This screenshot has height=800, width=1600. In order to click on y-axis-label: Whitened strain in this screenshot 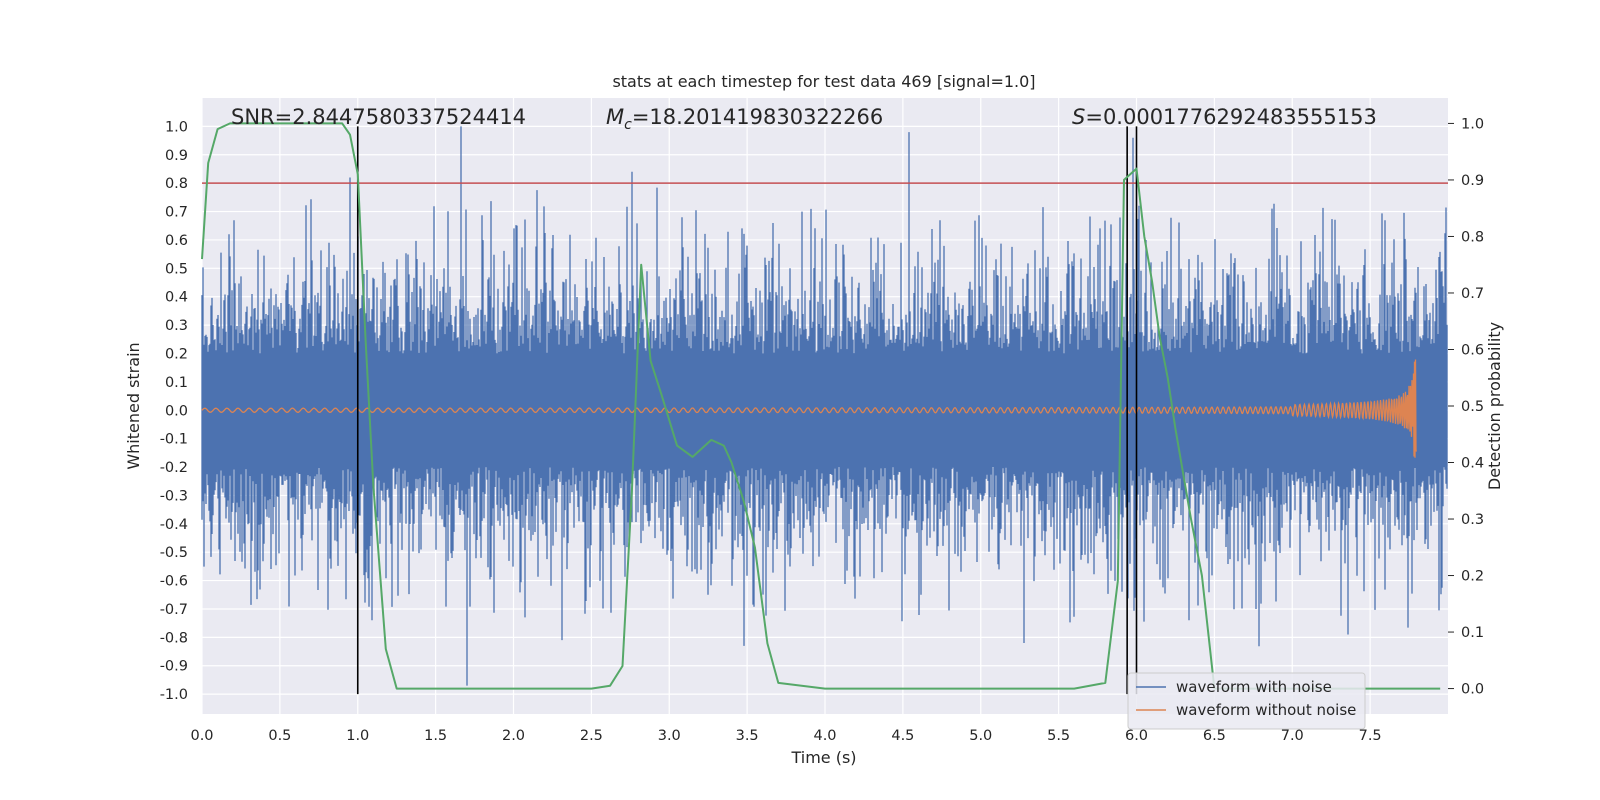, I will do `click(133, 405)`.